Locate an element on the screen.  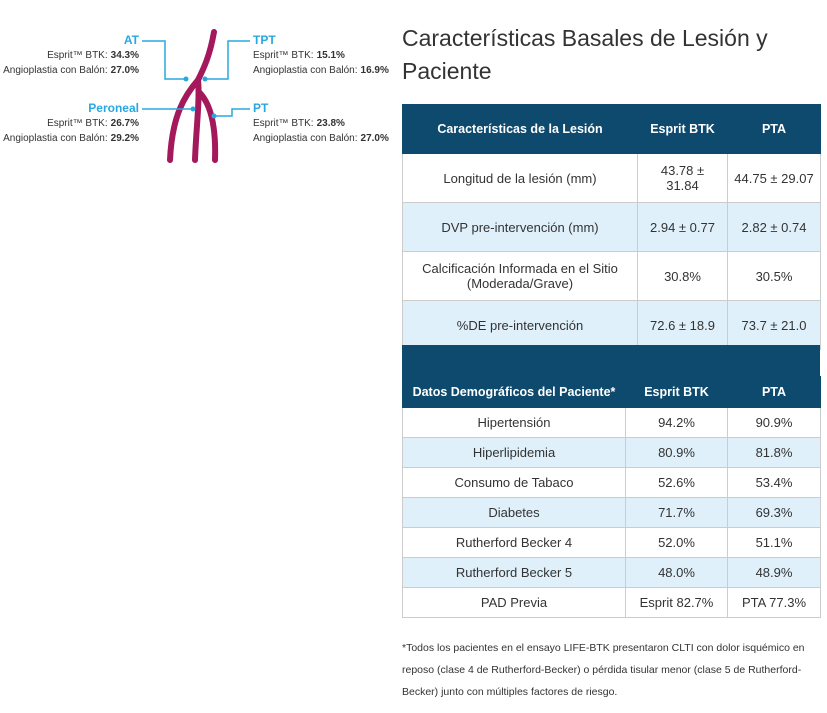
stat-value: 26.7% is located at coordinates (124, 123).